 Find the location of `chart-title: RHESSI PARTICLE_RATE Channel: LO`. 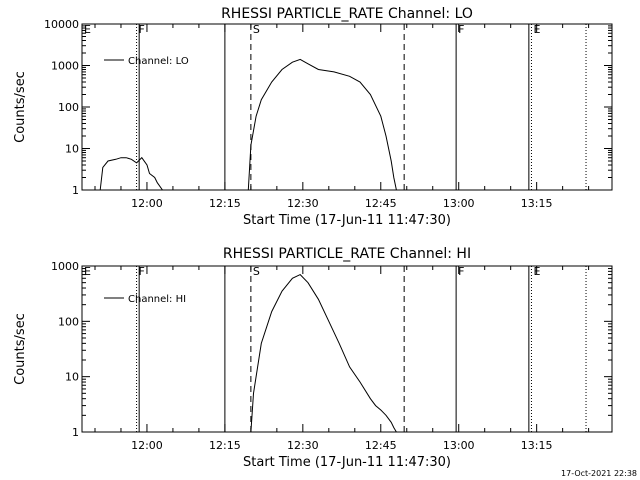

chart-title: RHESSI PARTICLE_RATE Channel: LO is located at coordinates (347, 14).